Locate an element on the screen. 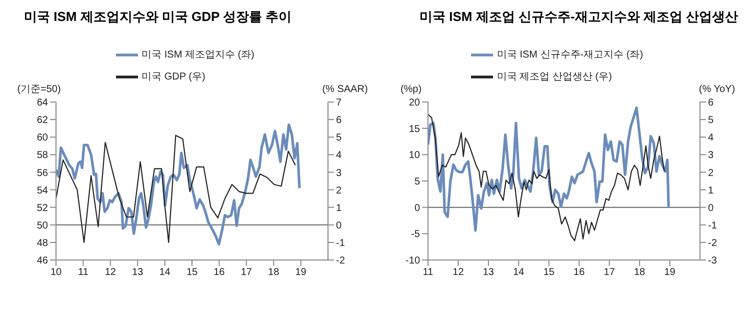  y-tick-label: 5 is located at coordinates (417, 182).